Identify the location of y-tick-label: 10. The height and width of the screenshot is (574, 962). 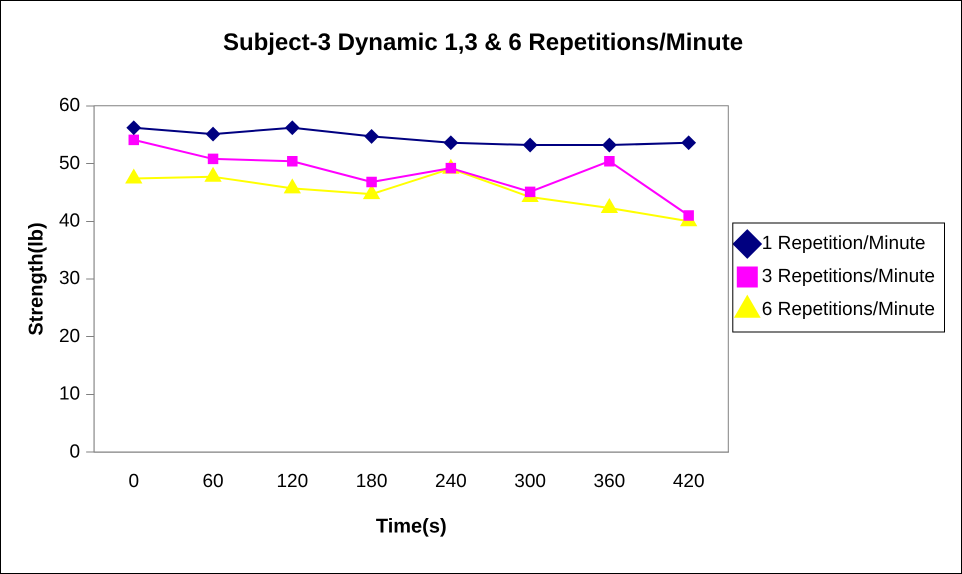
(69, 394).